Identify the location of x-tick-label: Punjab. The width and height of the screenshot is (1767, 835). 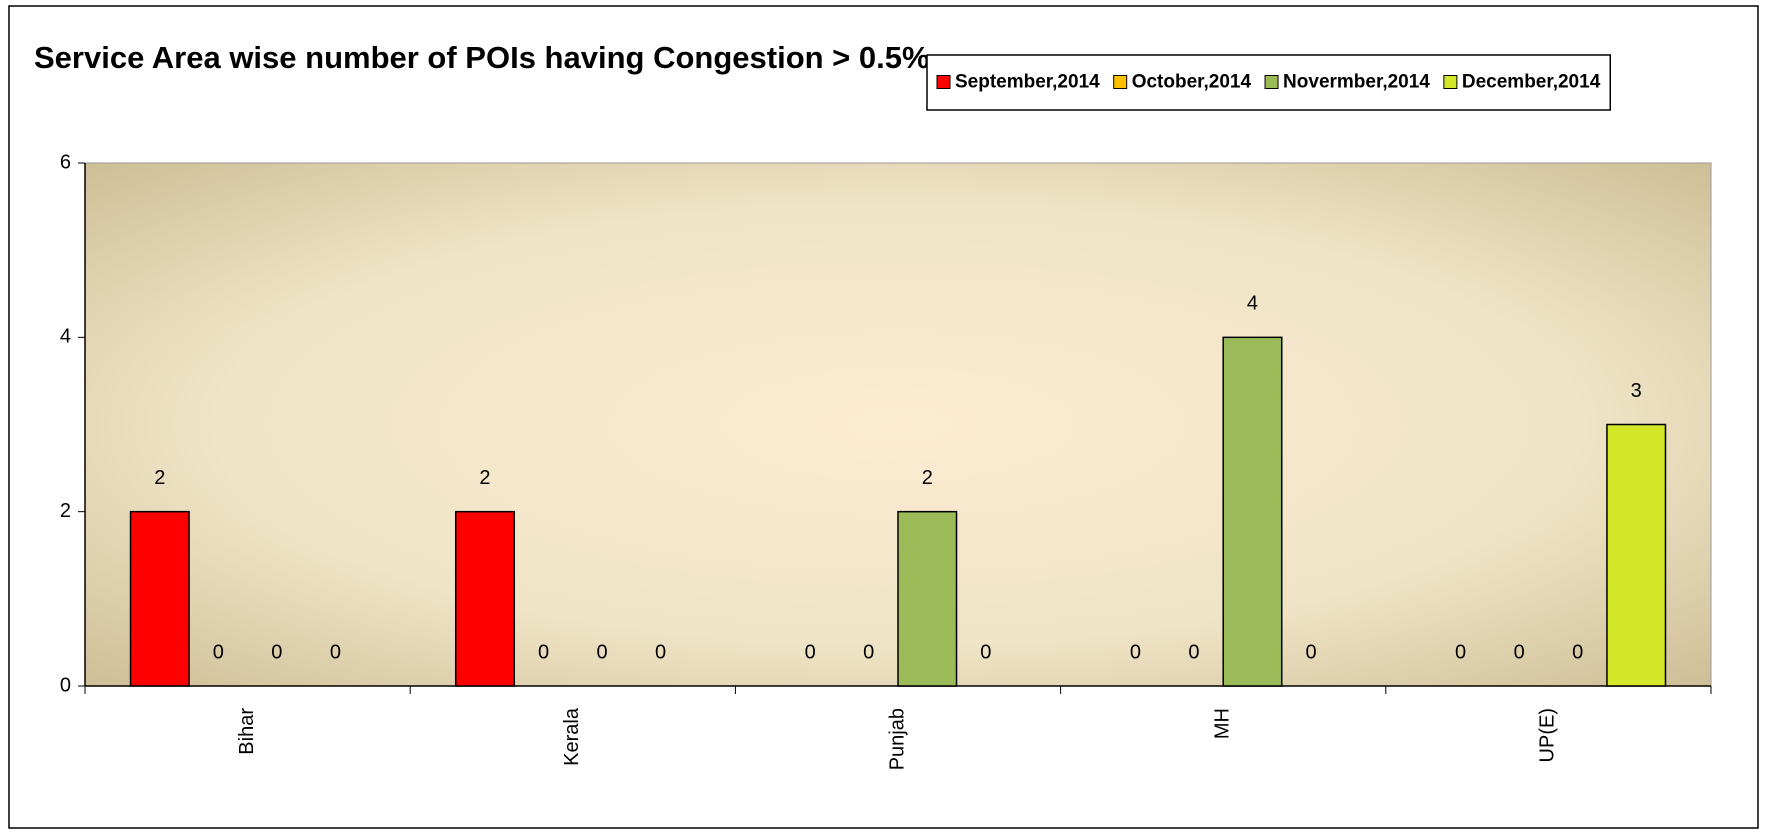
(897, 739).